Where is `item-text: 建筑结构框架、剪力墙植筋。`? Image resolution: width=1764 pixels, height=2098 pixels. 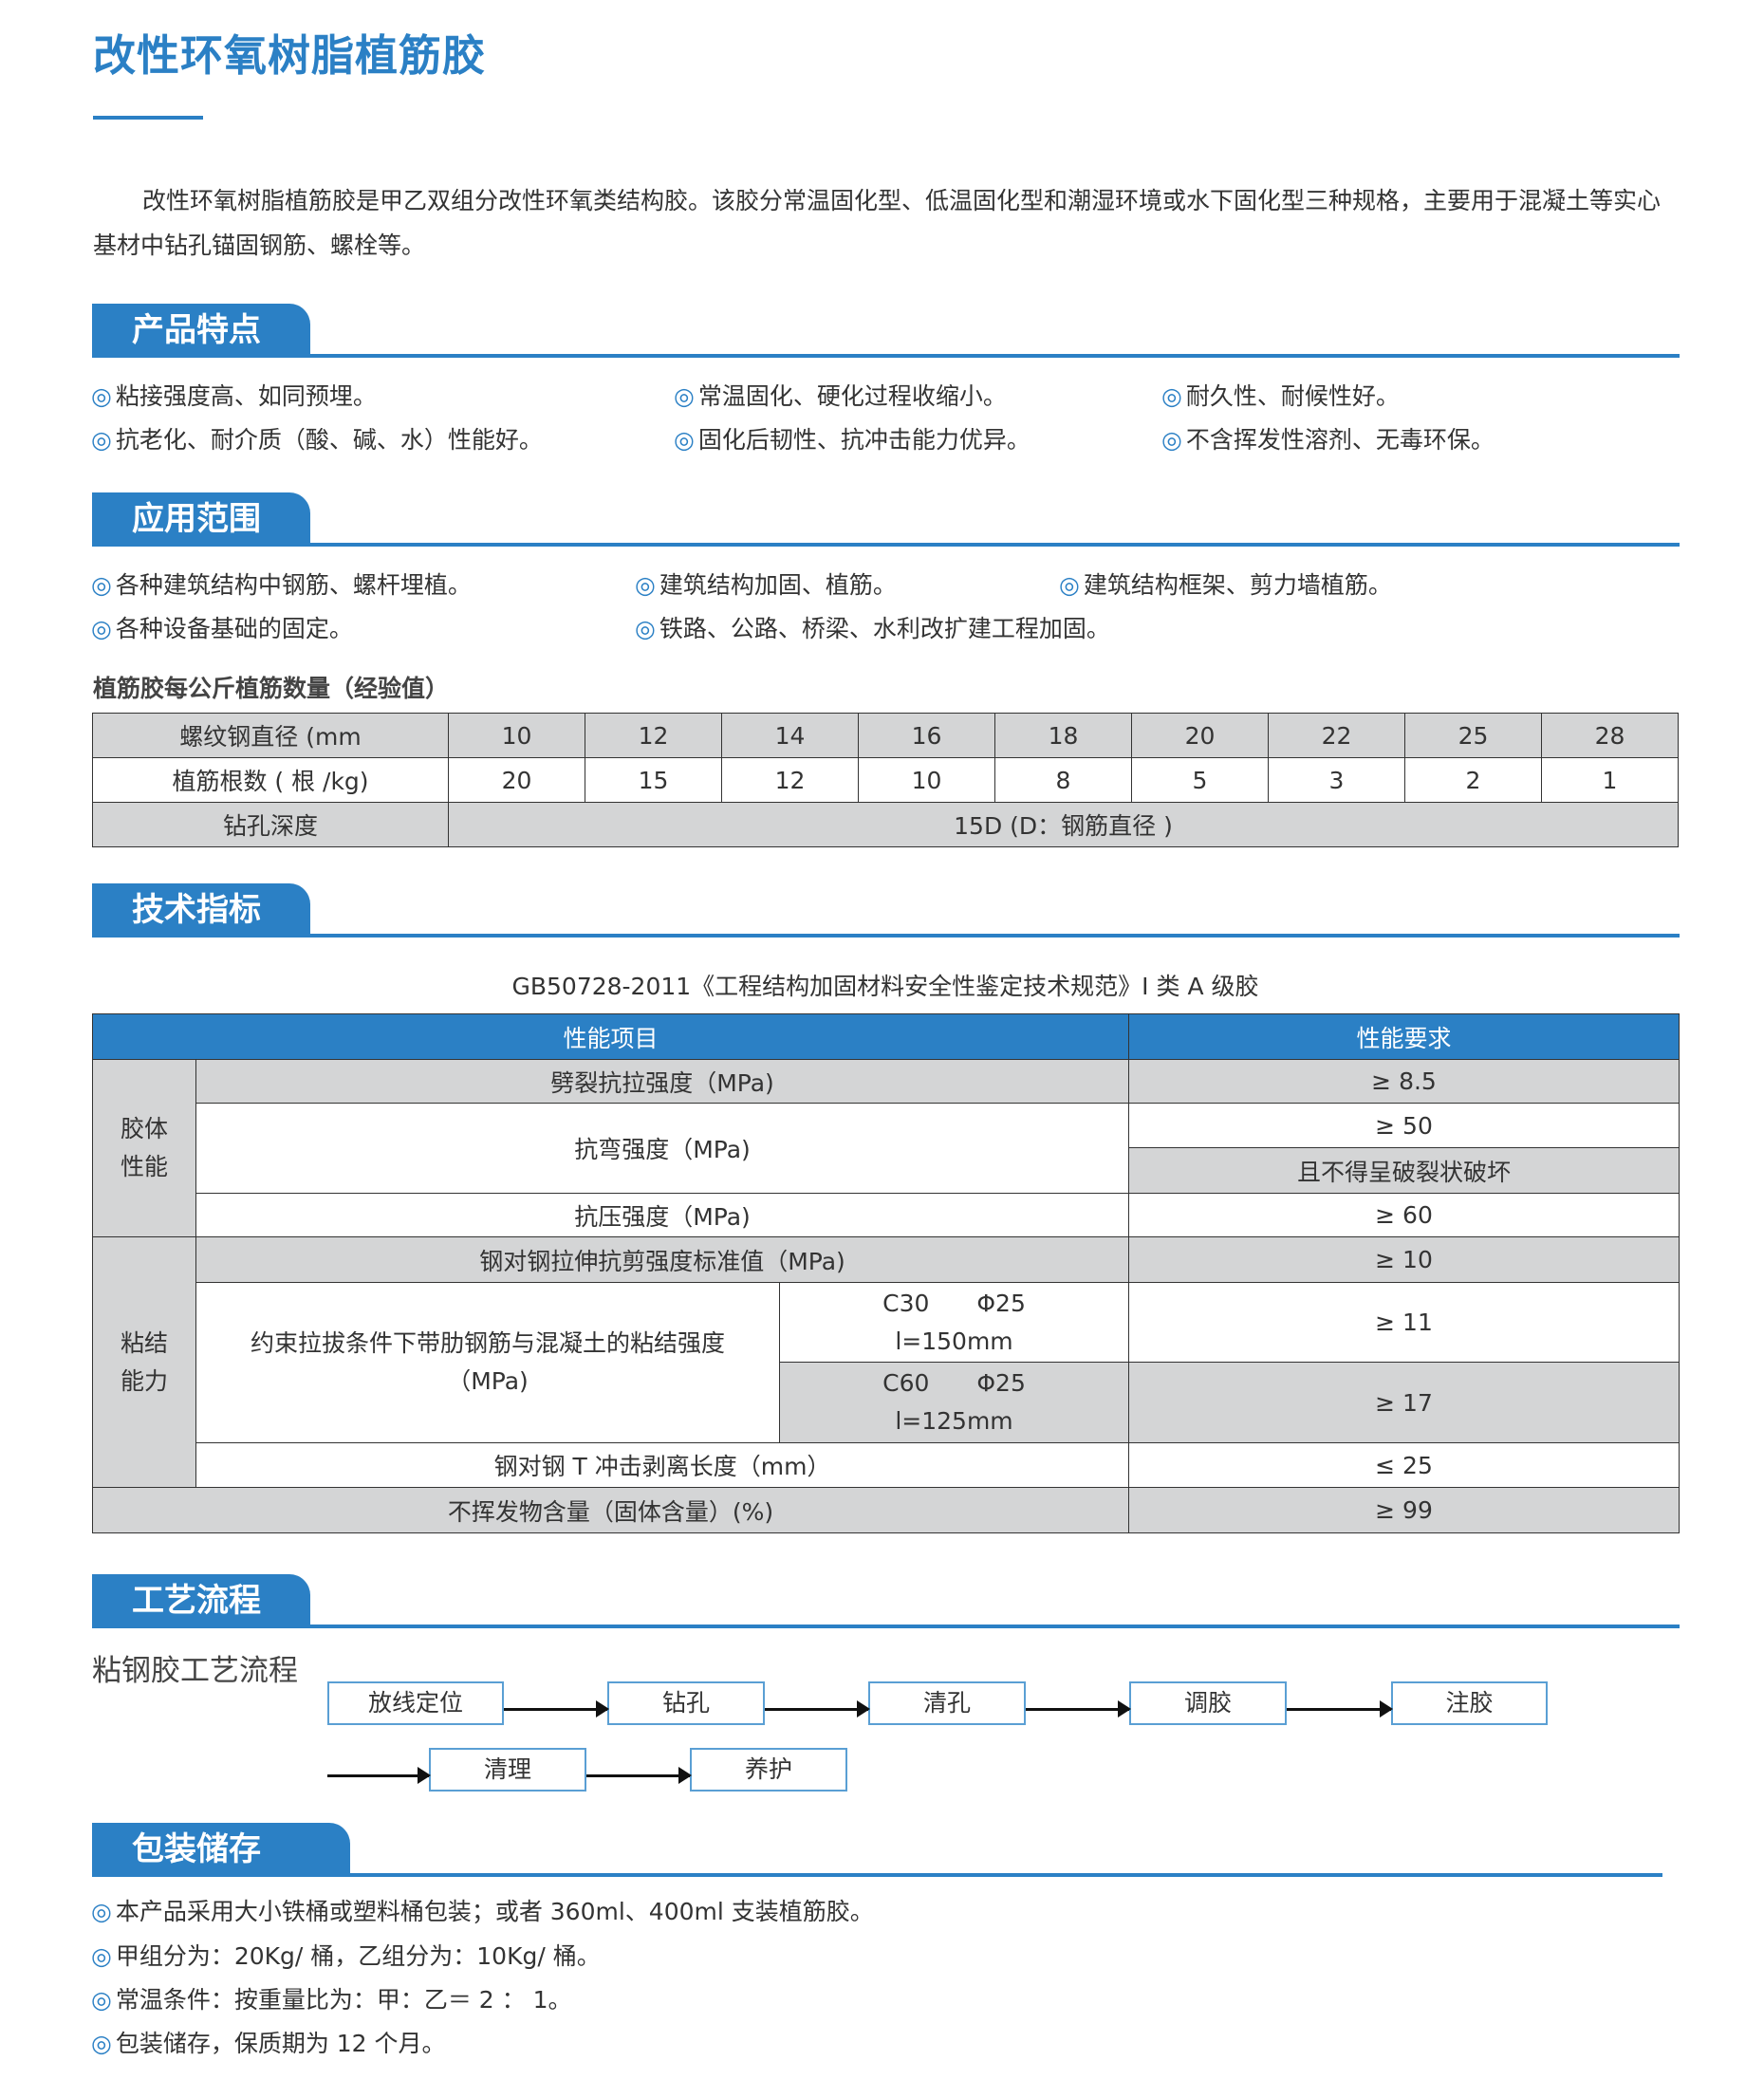
item-text: 建筑结构框架、剪力墙植筋。 is located at coordinates (1237, 585).